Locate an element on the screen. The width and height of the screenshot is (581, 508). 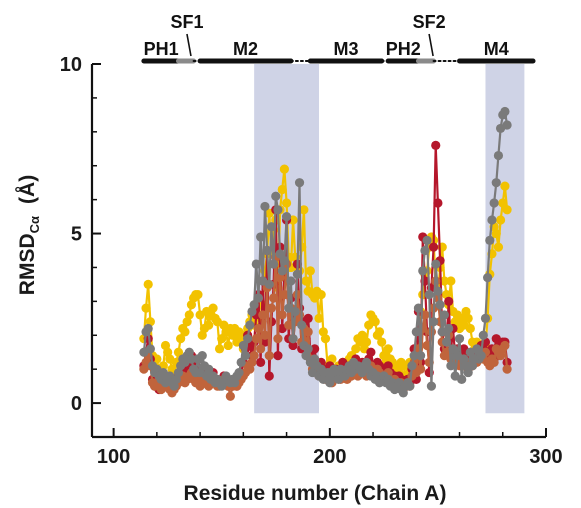
topology-label-m3: M3 is located at coordinates (346, 49).